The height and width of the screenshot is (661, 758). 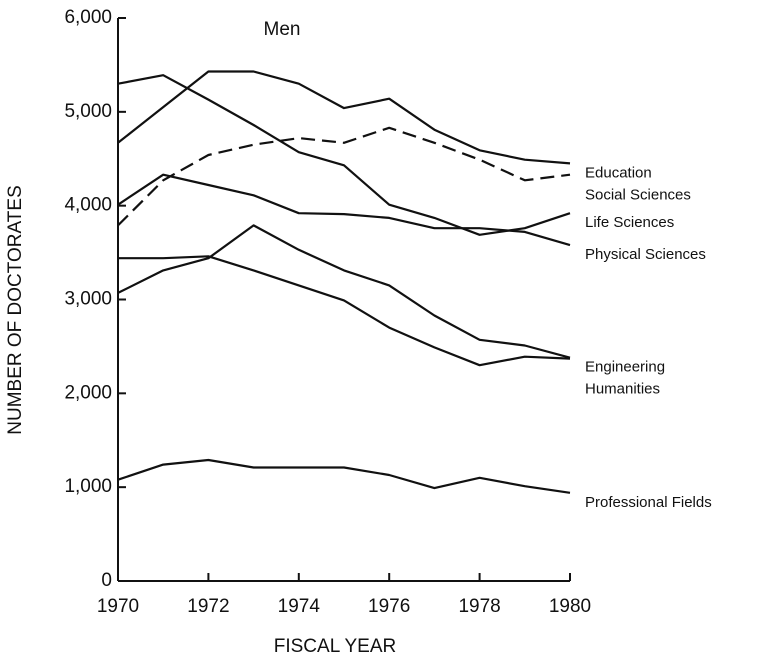 I want to click on x-tick-label: 1976, so click(x=389, y=606).